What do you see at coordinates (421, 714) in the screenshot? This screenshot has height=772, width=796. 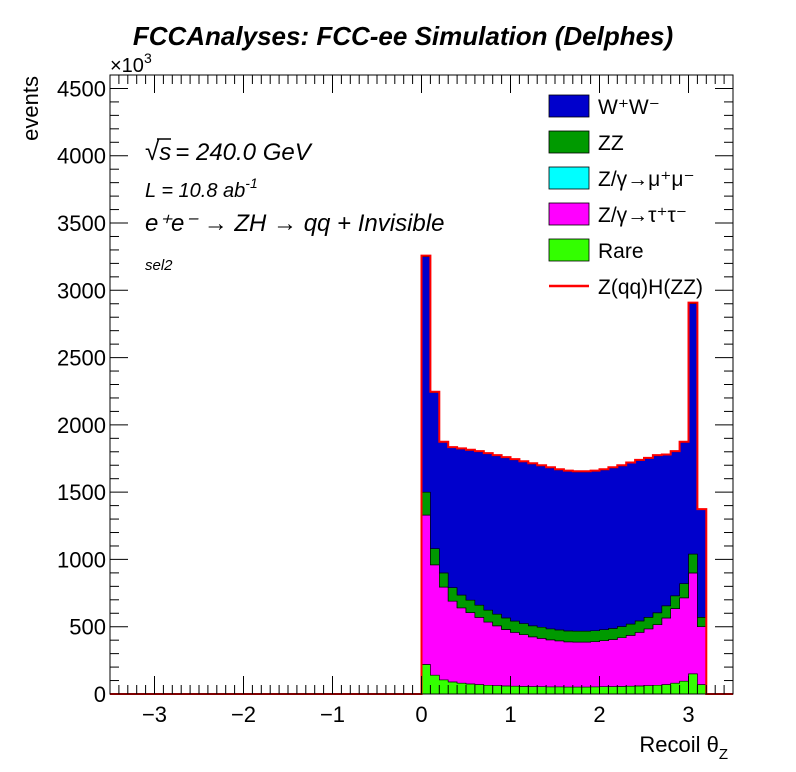 I see `x-tick-label: 0` at bounding box center [421, 714].